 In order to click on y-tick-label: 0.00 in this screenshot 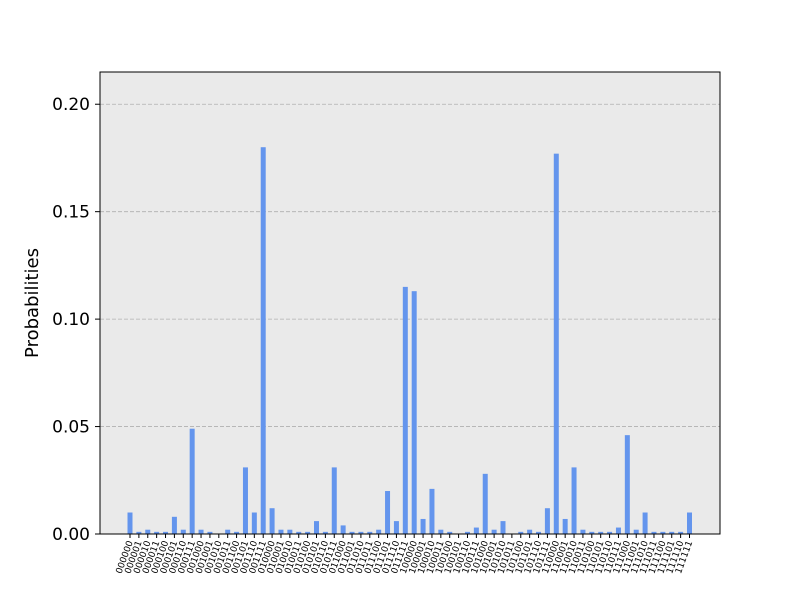, I will do `click(71, 535)`.